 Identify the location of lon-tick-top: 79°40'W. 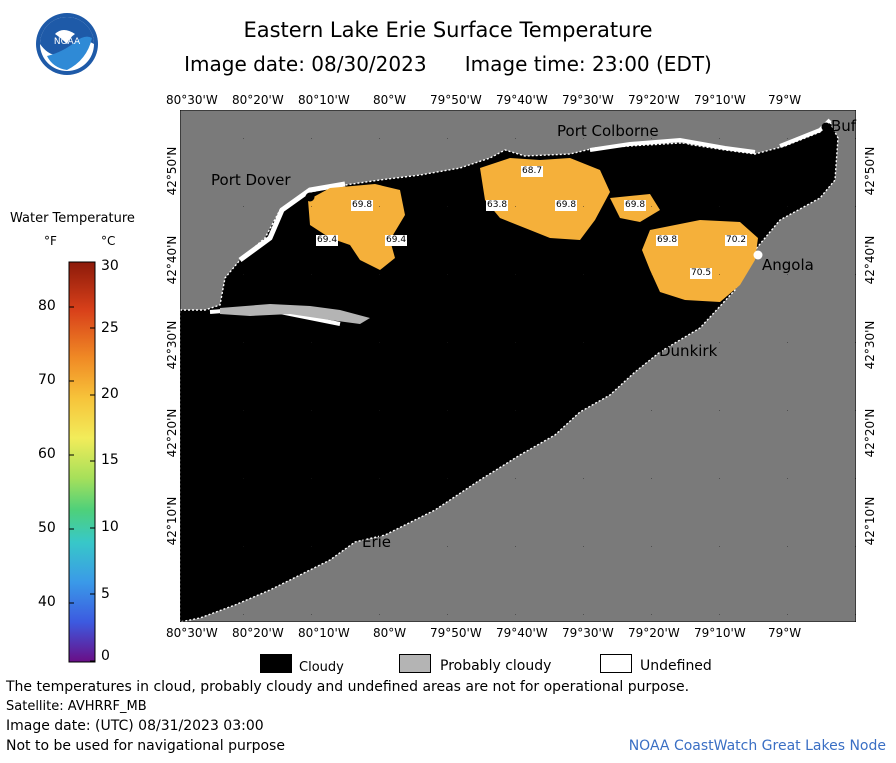
(522, 100).